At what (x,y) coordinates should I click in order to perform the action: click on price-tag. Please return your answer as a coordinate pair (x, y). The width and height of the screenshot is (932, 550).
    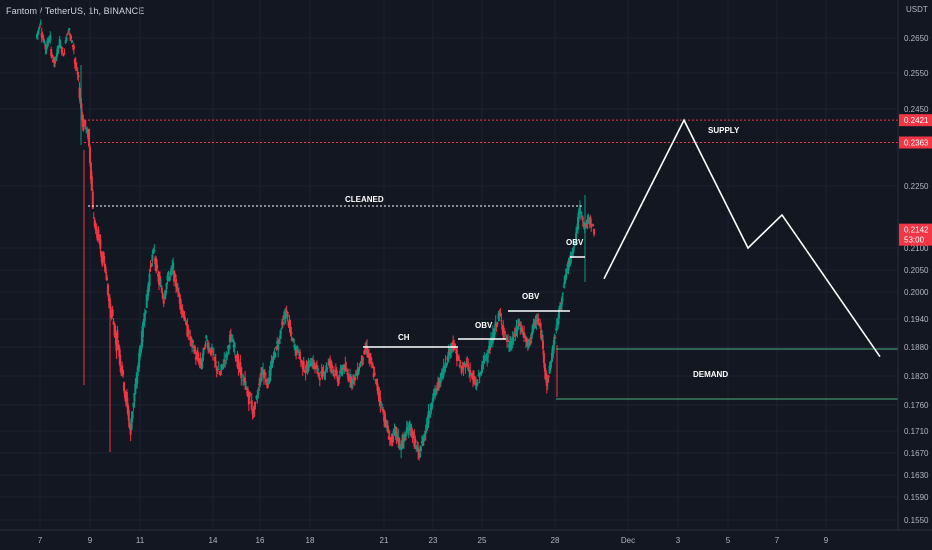
    Looking at the image, I should click on (915, 142).